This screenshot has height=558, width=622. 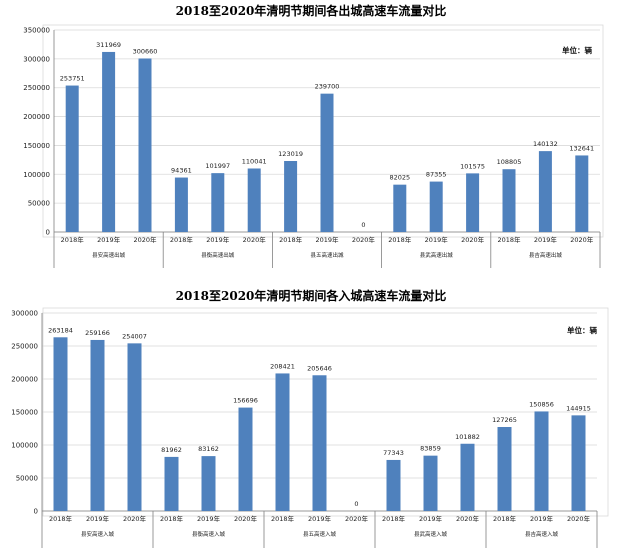 I want to click on data-label: 140132, so click(x=545, y=144).